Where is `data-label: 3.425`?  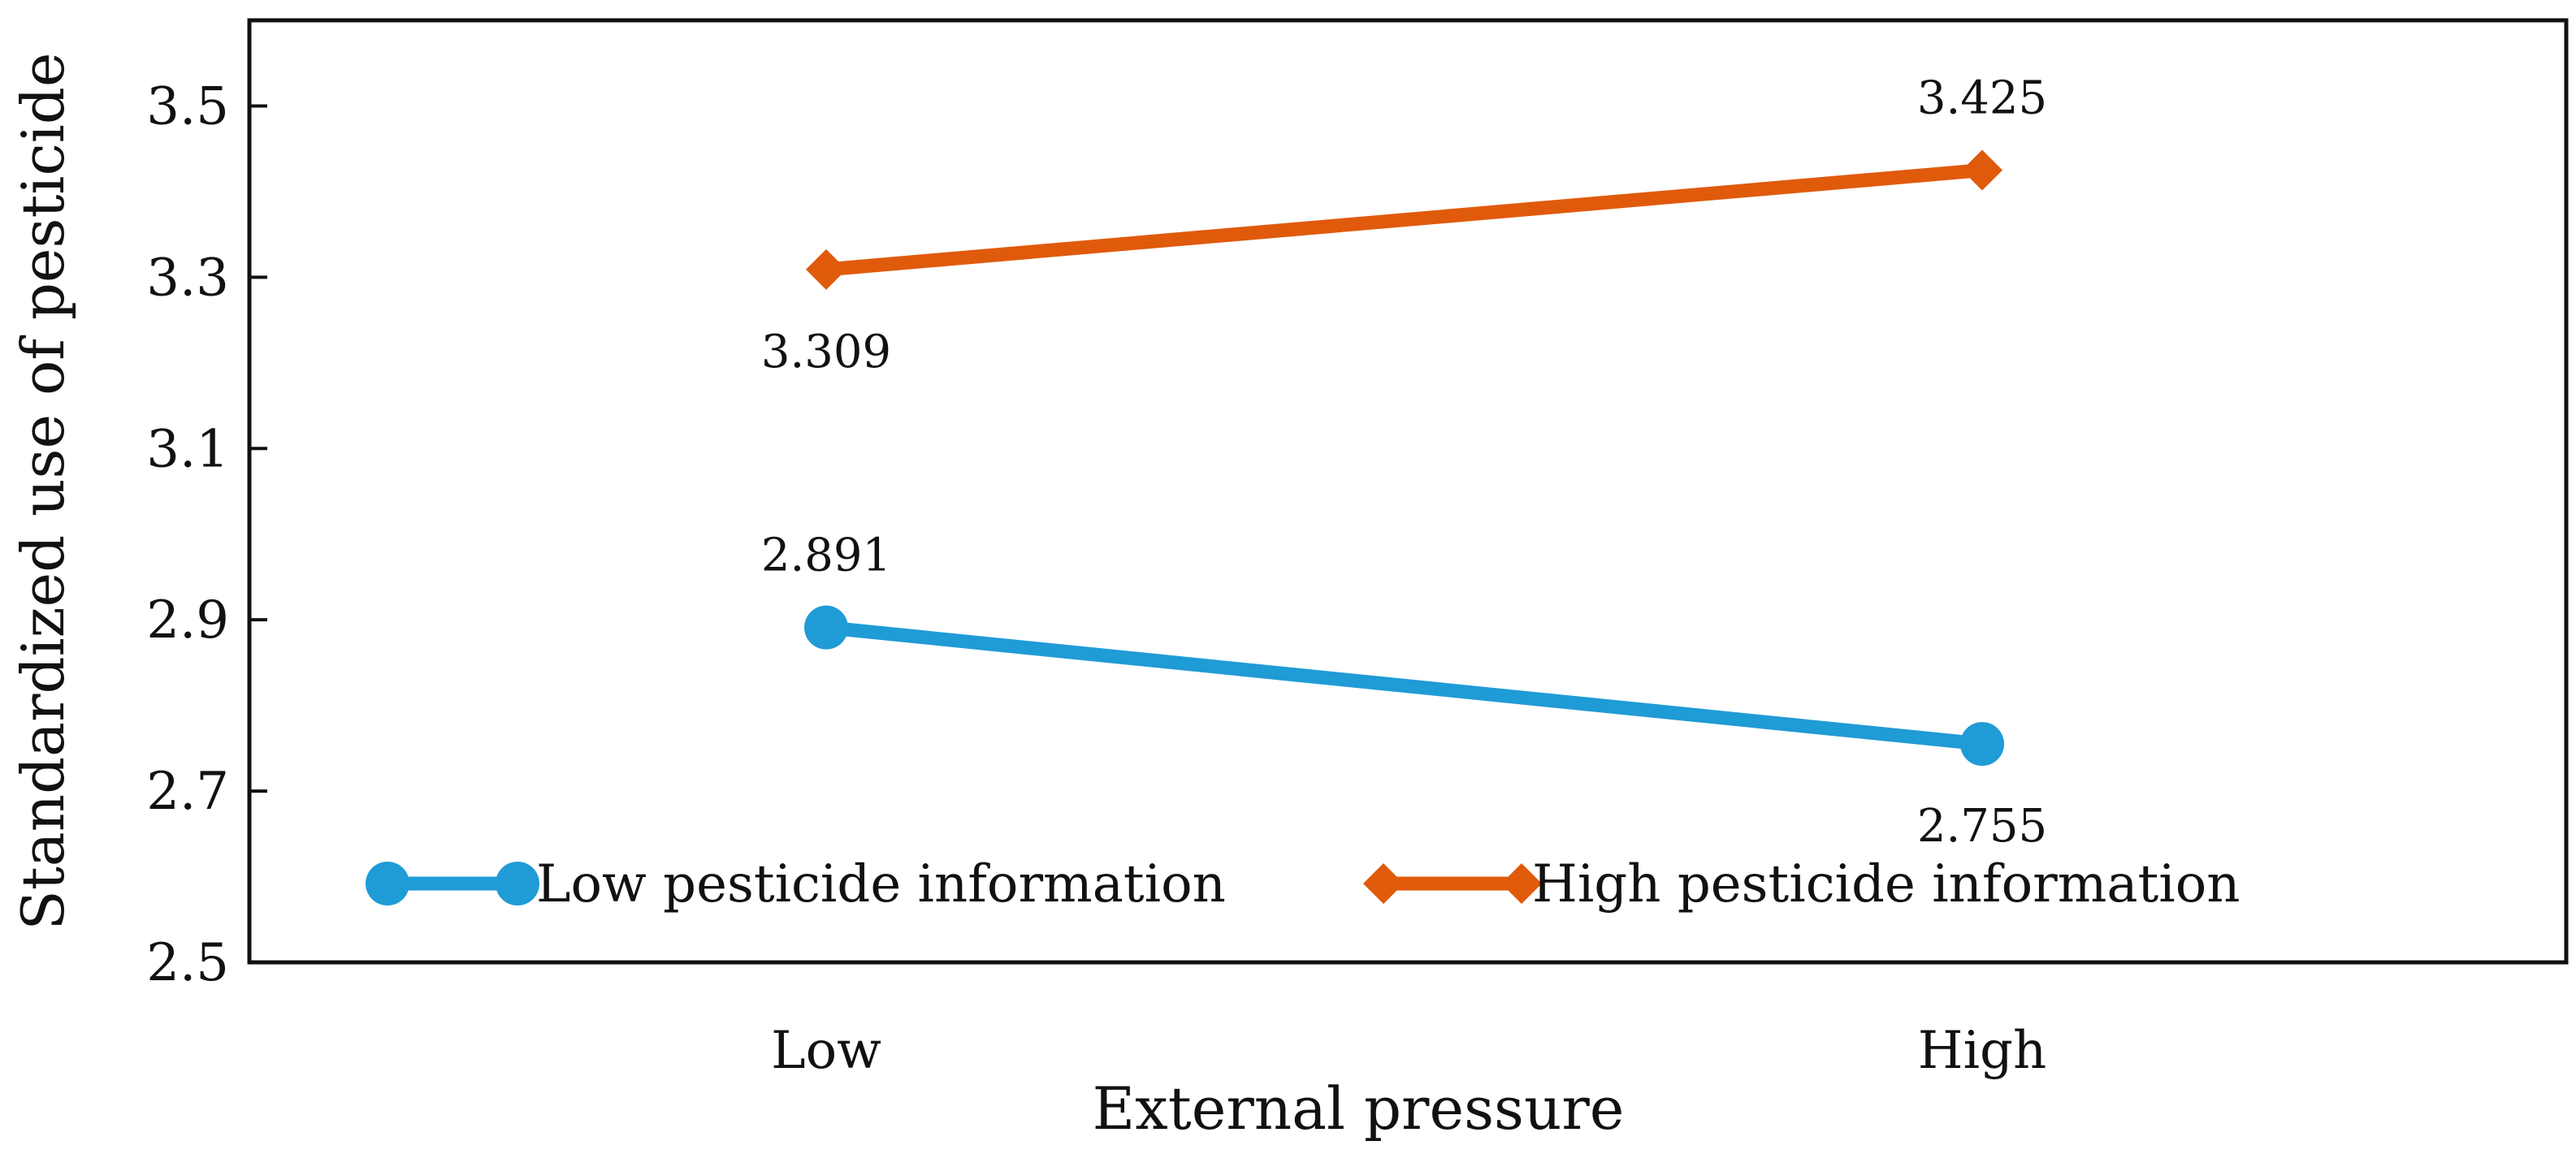 data-label: 3.425 is located at coordinates (1982, 98).